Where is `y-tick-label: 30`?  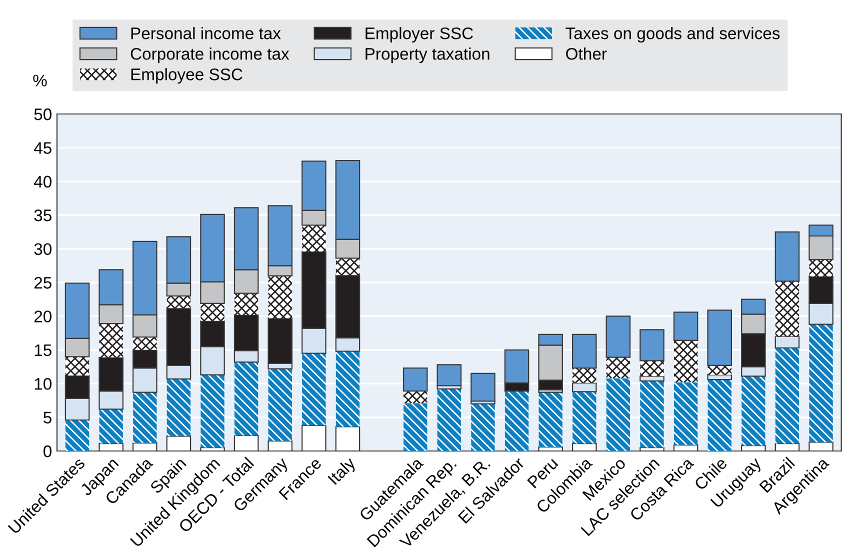 y-tick-label: 30 is located at coordinates (43, 249).